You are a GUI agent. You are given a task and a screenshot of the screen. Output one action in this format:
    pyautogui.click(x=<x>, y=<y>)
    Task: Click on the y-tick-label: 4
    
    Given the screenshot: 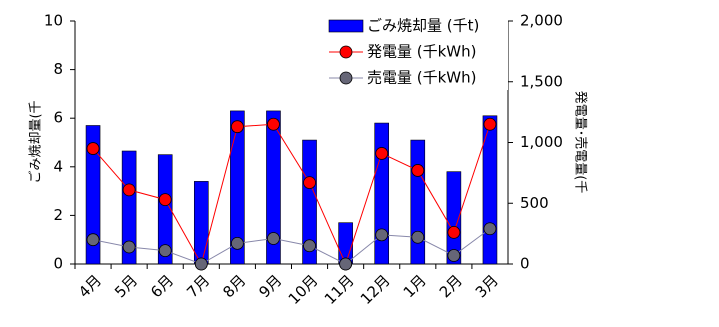 What is the action you would take?
    pyautogui.click(x=58, y=166)
    